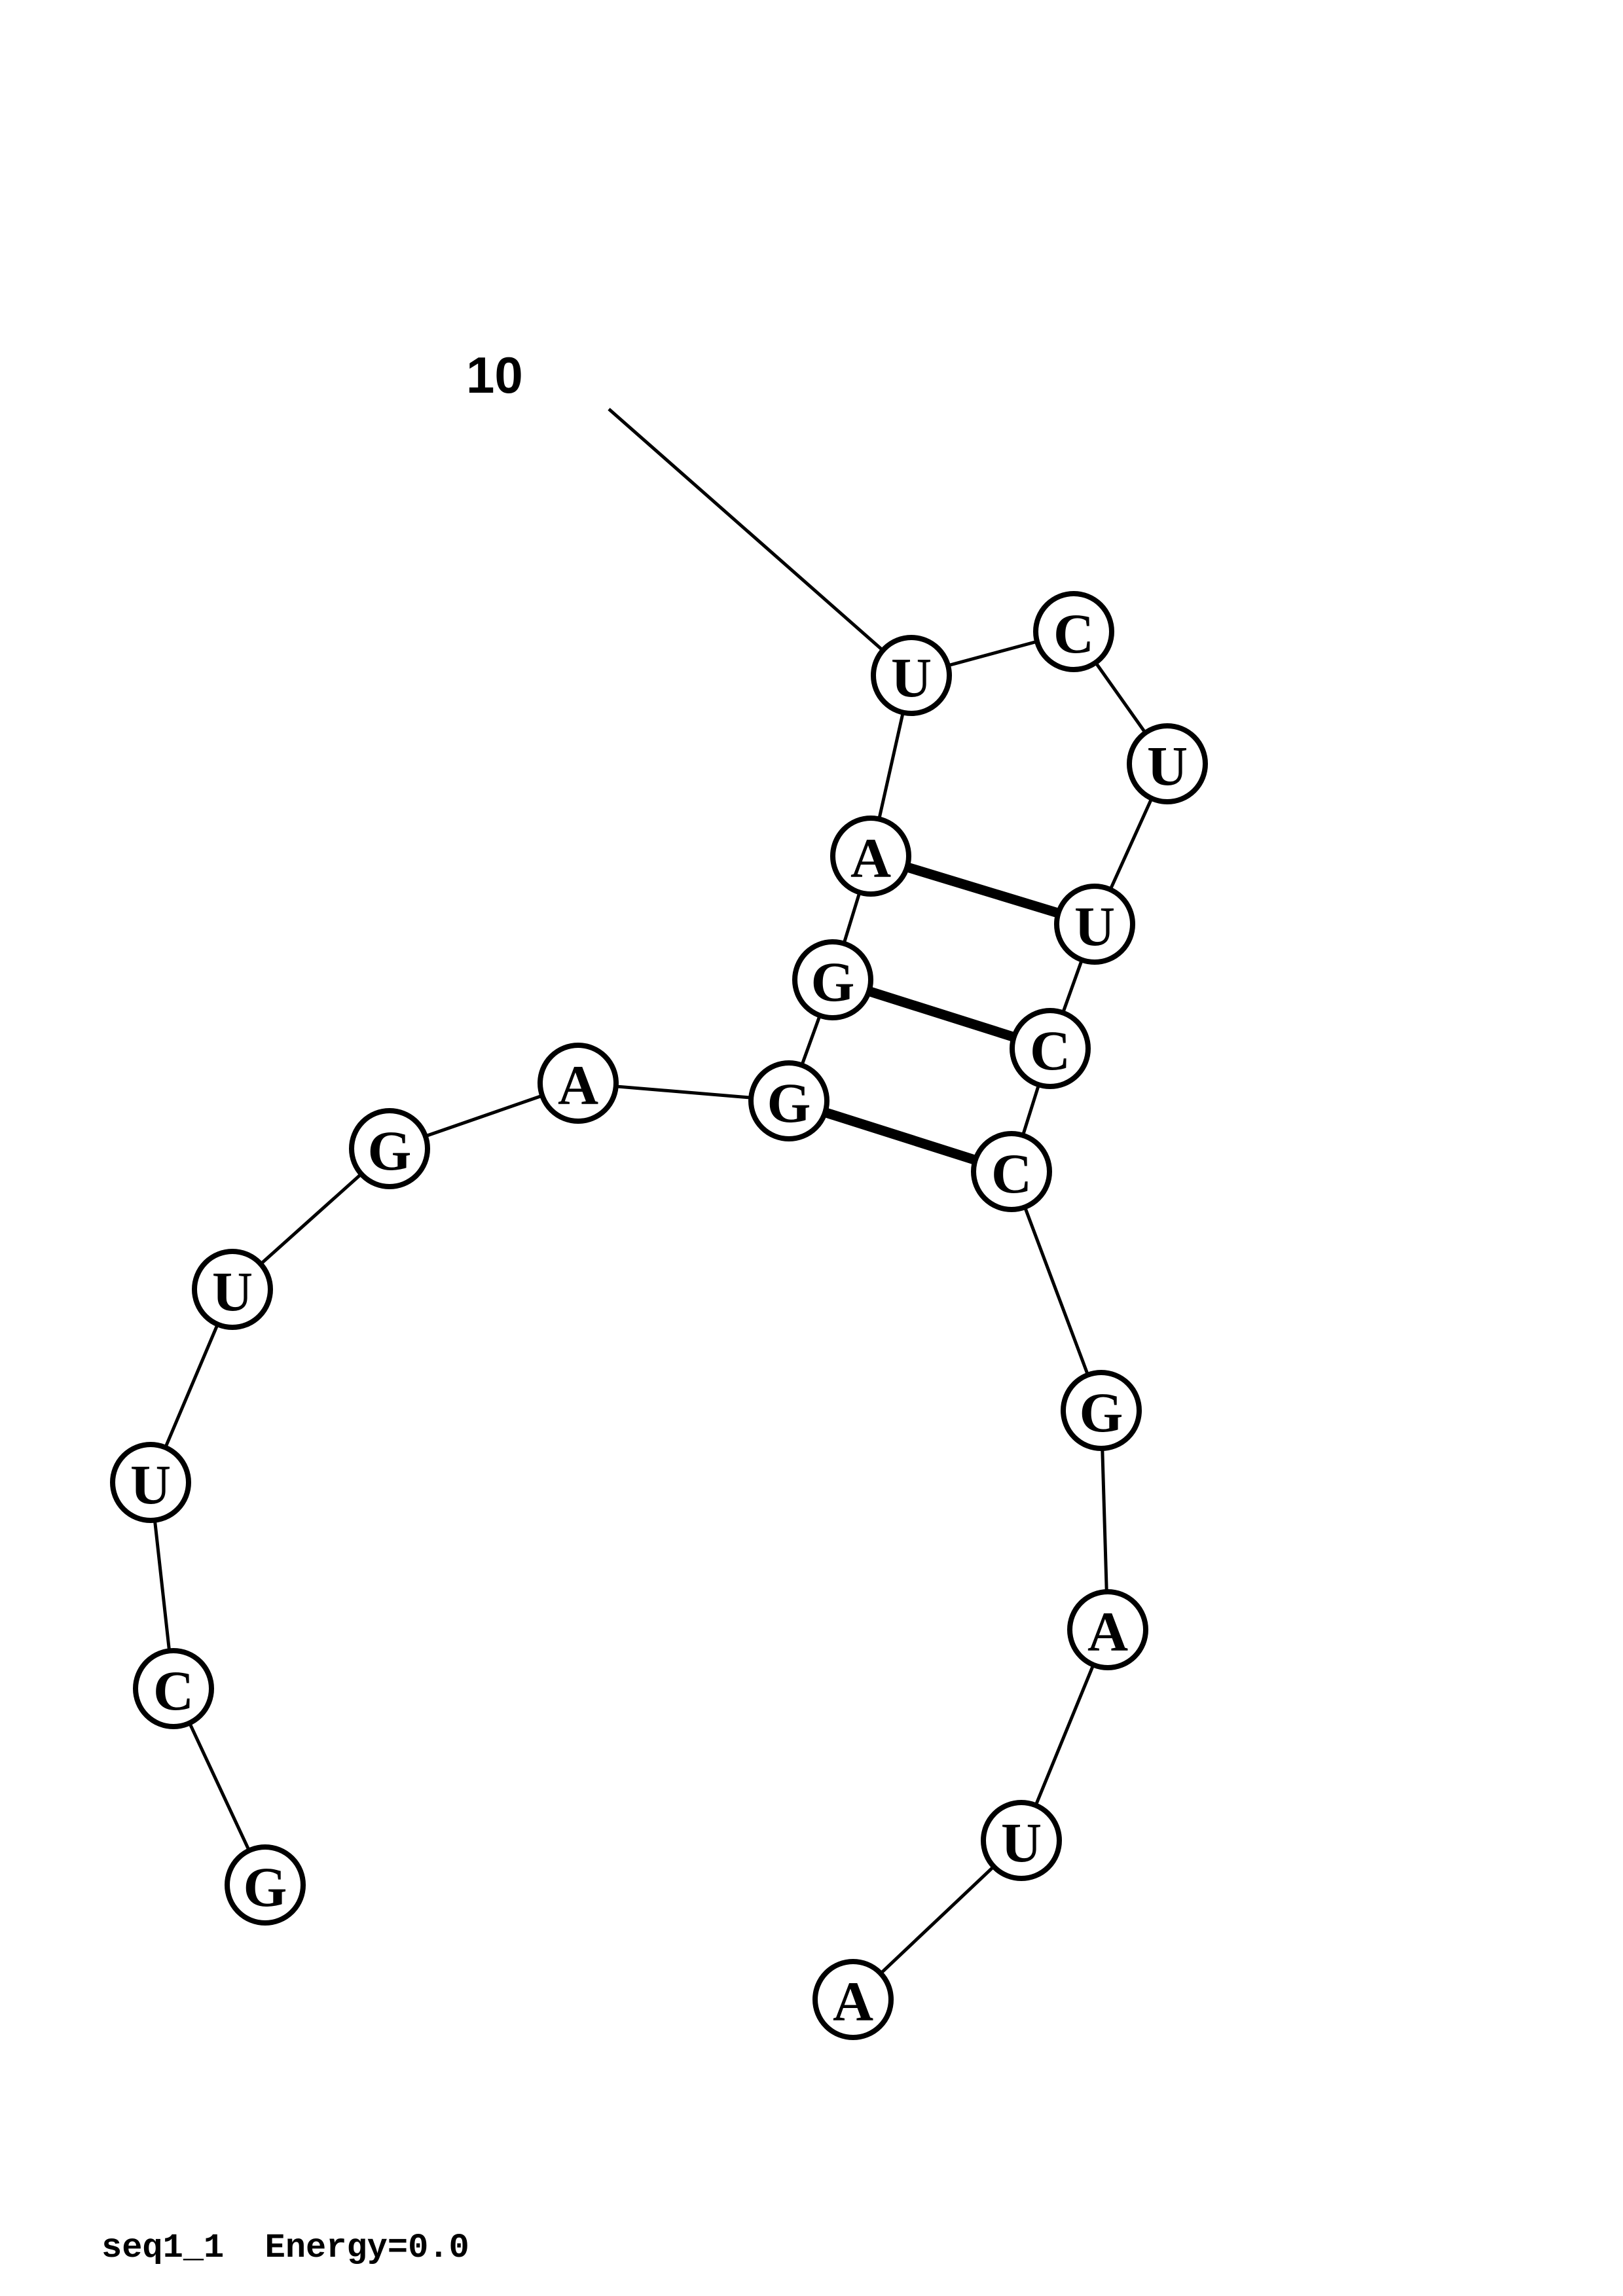 This screenshot has height=2296, width=1623. I want to click on base-letter-3: U, so click(150, 1484).